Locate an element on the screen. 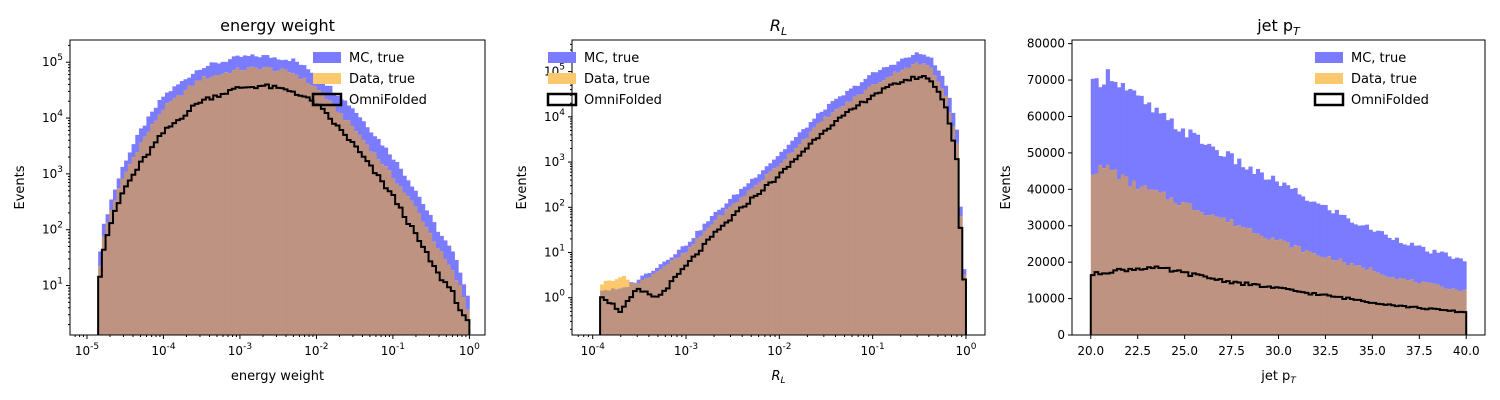 The height and width of the screenshot is (400, 1500). legend-omnifolded-label: OmniFolded is located at coordinates (1390, 100).